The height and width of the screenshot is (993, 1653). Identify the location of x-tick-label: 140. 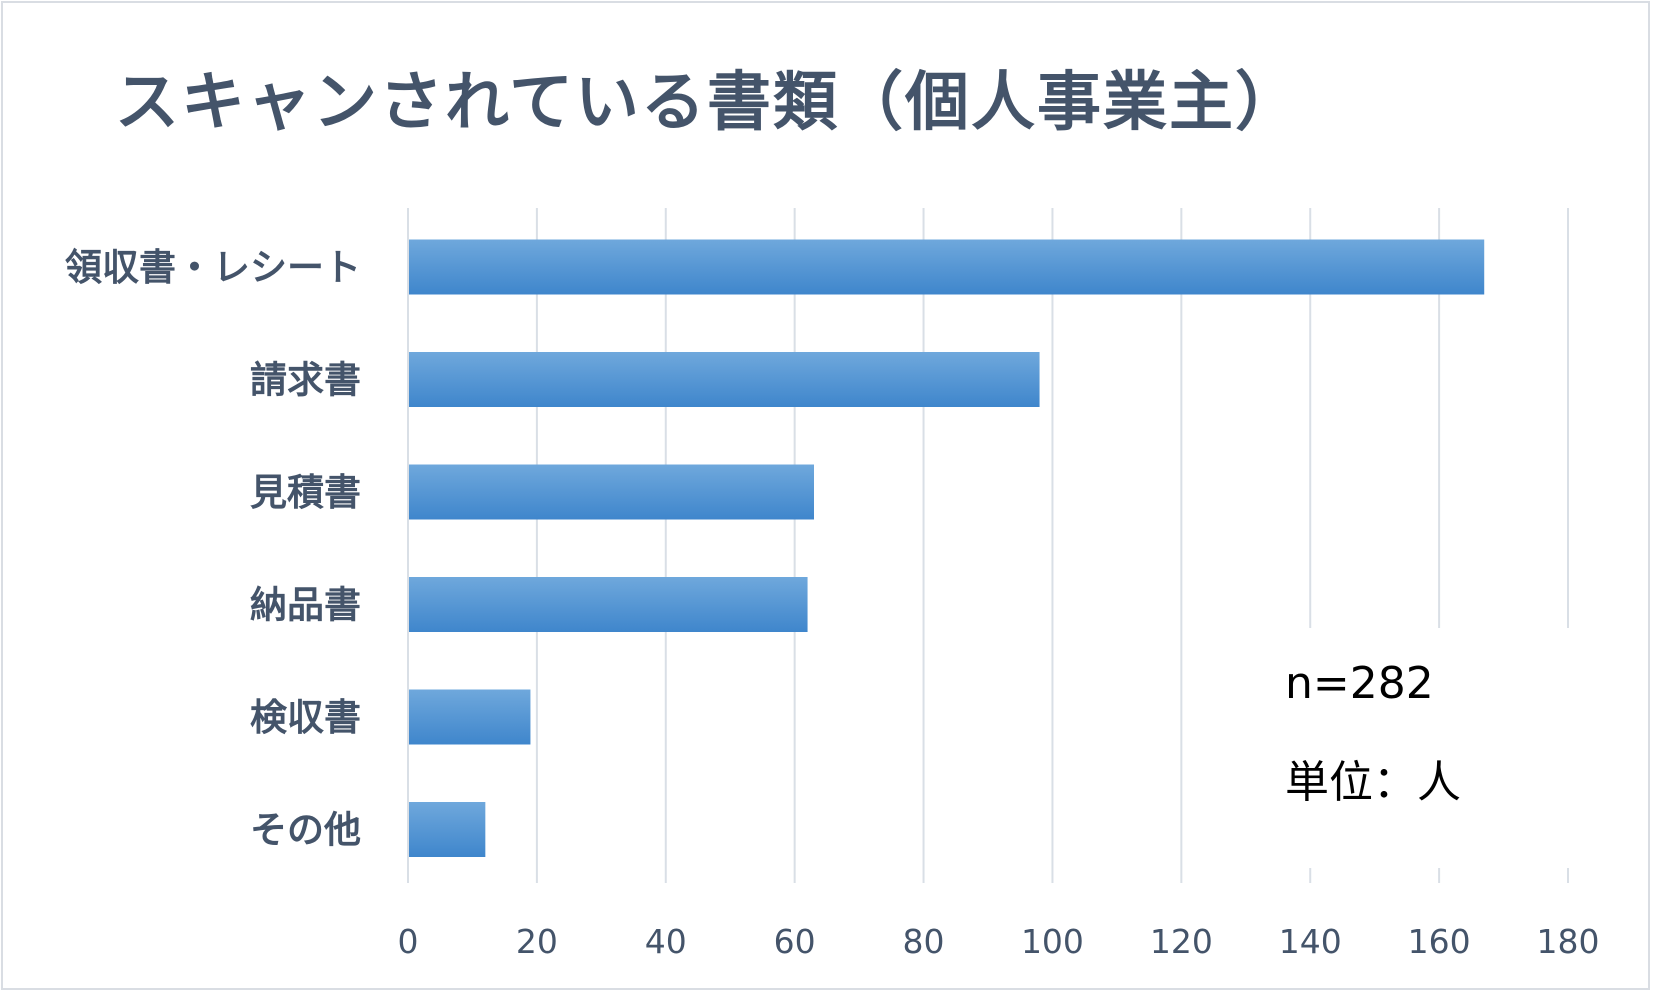
(1310, 941).